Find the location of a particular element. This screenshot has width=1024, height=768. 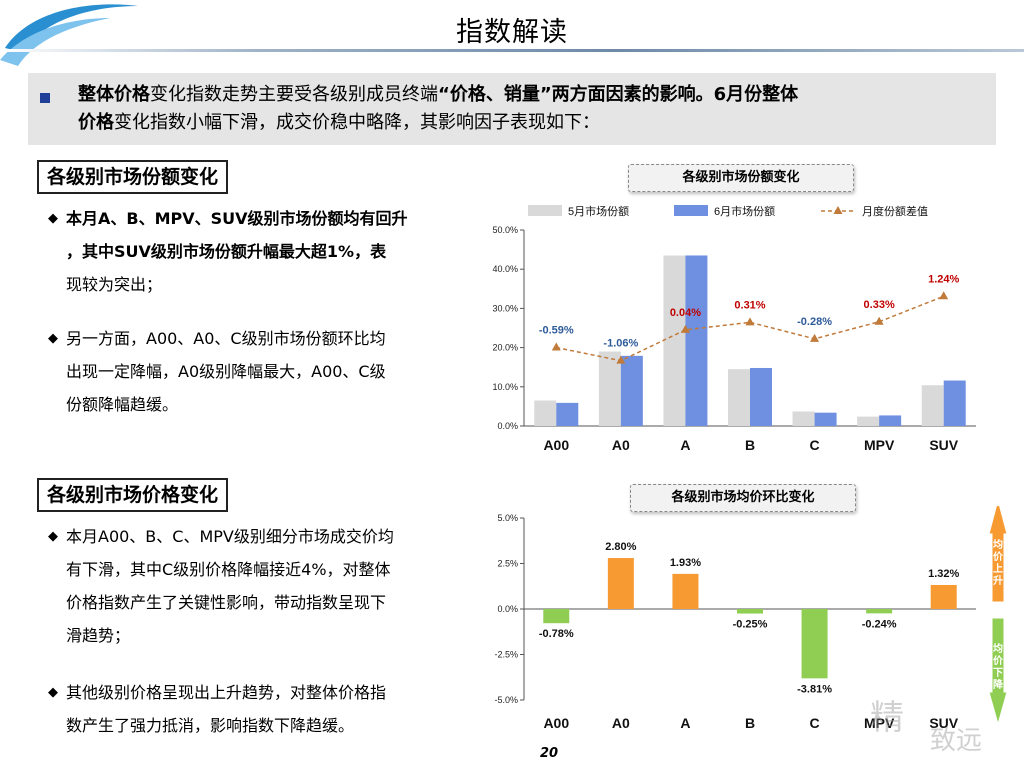

summary-bold-1: 整体价格 is located at coordinates (114, 94).